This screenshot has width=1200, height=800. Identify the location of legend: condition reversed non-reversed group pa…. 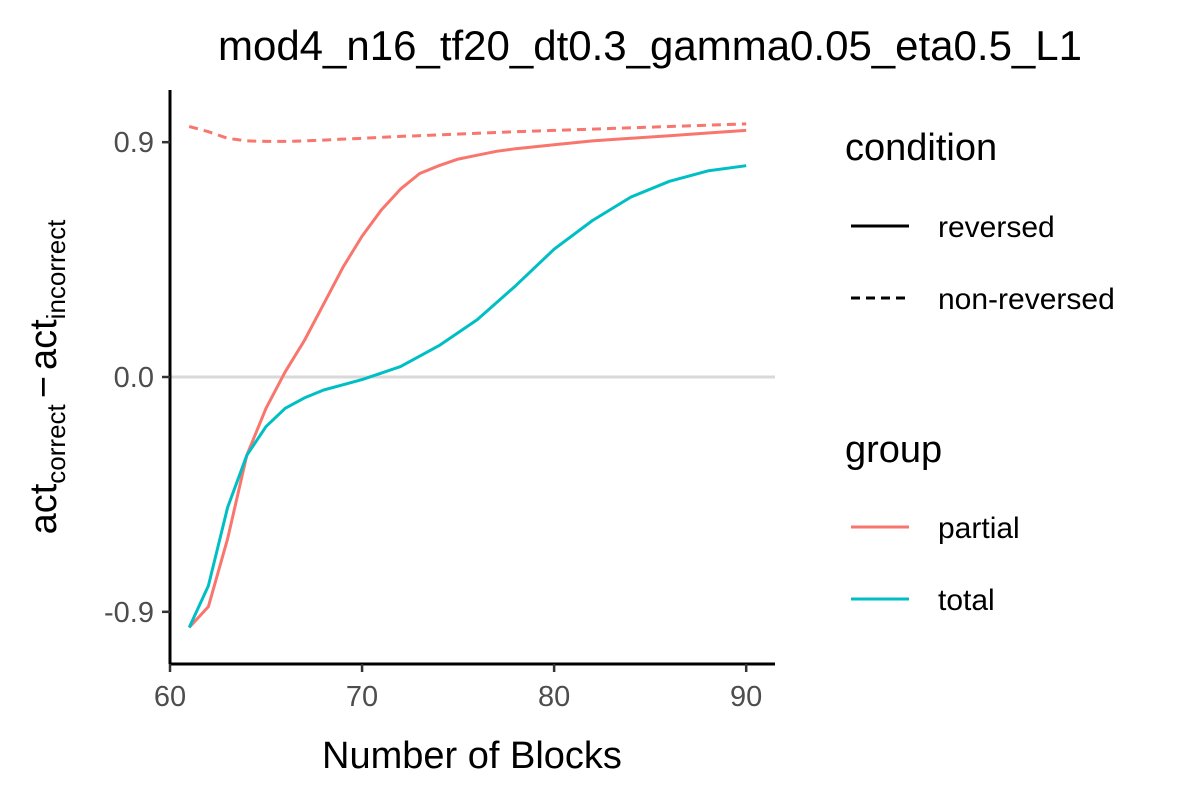
(980, 372).